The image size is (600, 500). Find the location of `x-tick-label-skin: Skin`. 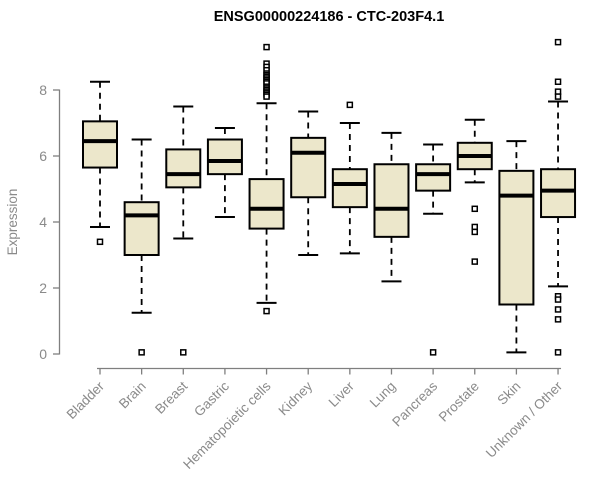

x-tick-label-skin: Skin is located at coordinates (508, 393).